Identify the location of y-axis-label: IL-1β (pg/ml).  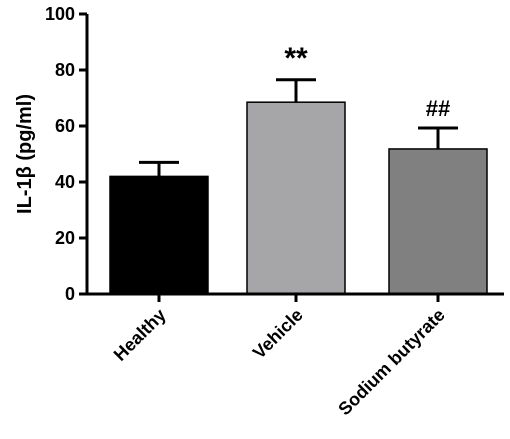
(25, 154).